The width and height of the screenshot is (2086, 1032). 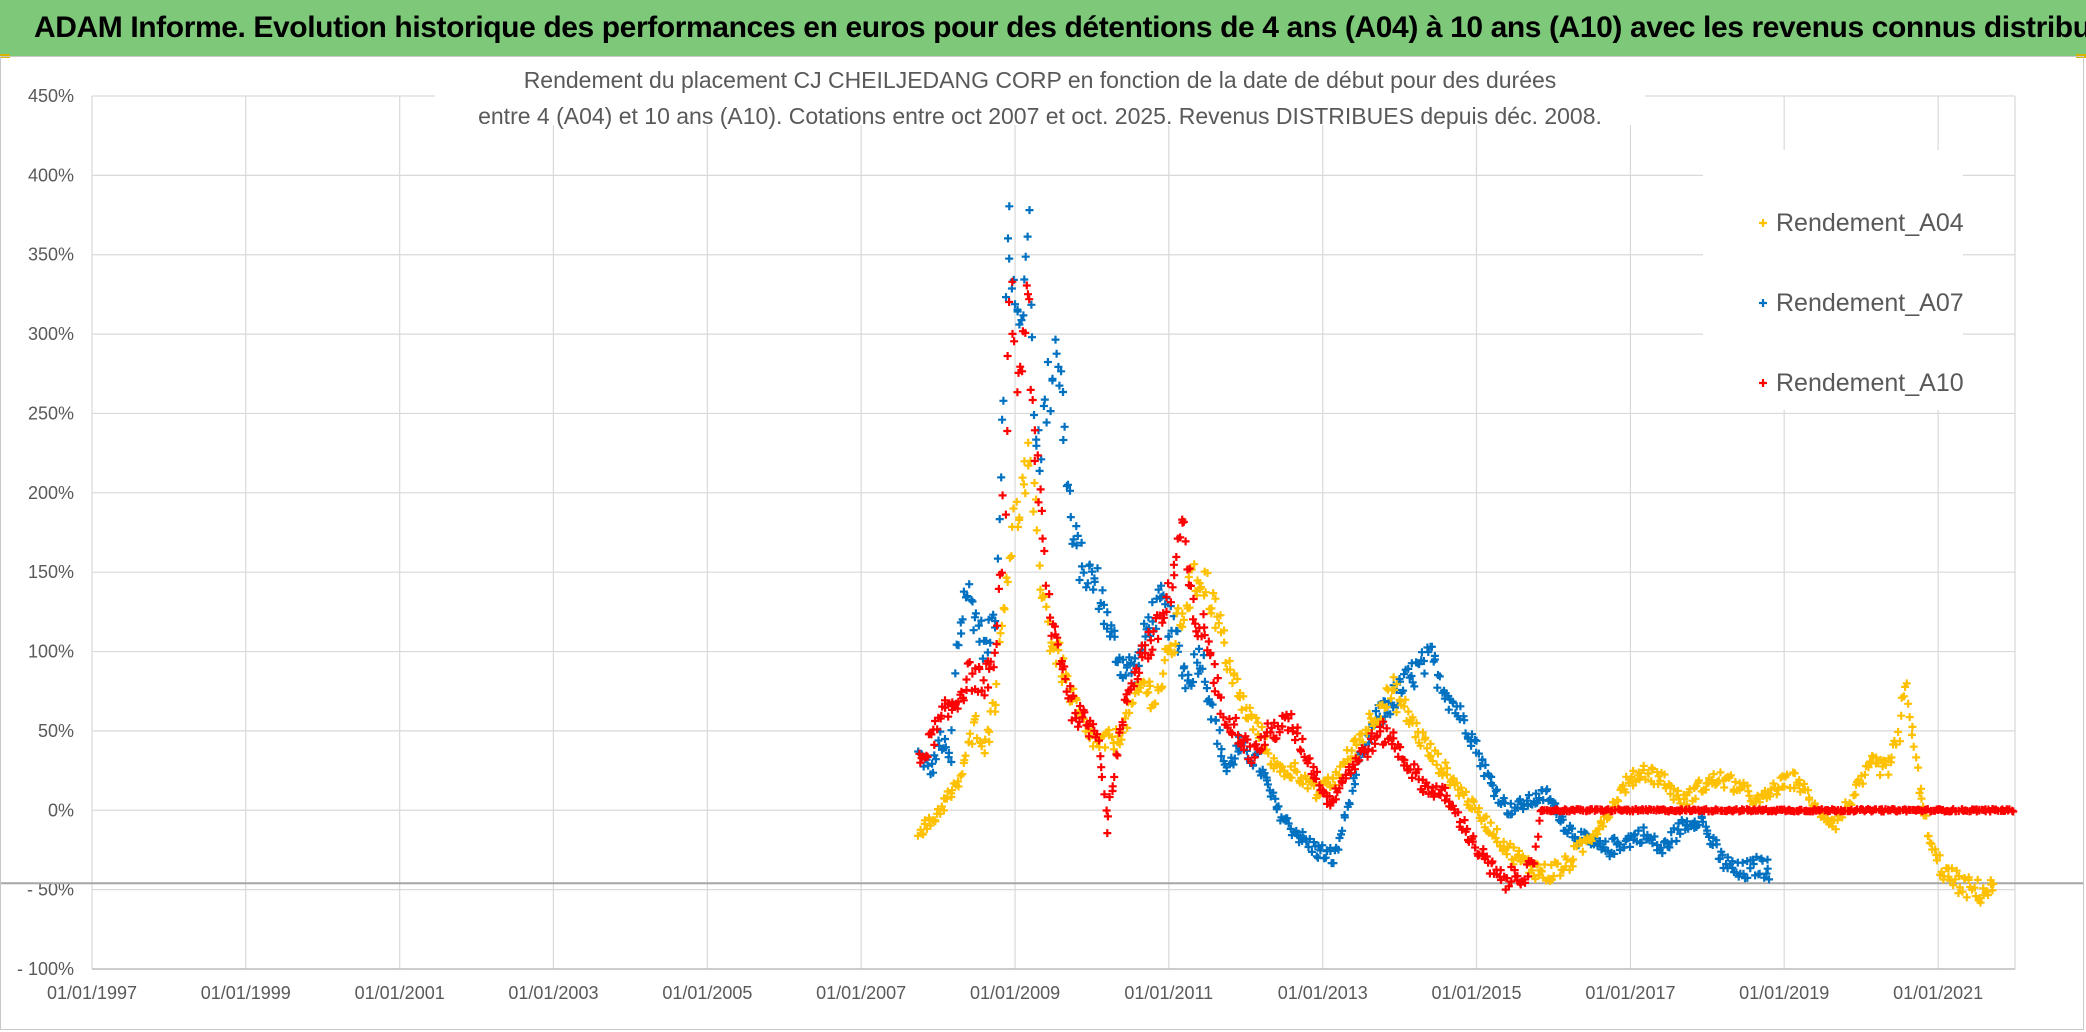 What do you see at coordinates (51, 493) in the screenshot?
I see `y-tick-label: 200%` at bounding box center [51, 493].